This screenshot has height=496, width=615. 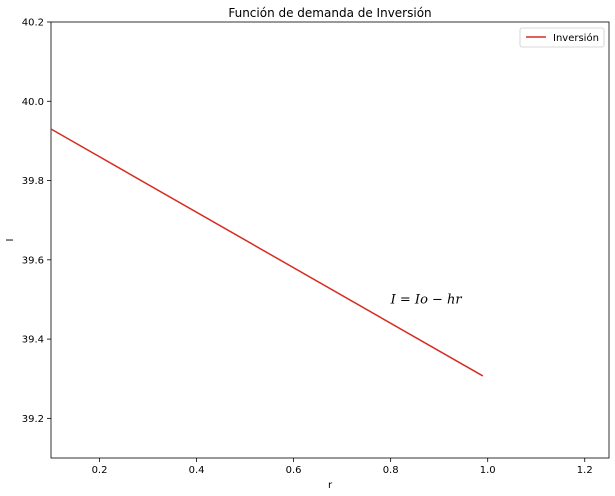 What do you see at coordinates (576, 38) in the screenshot?
I see `legend-label: Inversión` at bounding box center [576, 38].